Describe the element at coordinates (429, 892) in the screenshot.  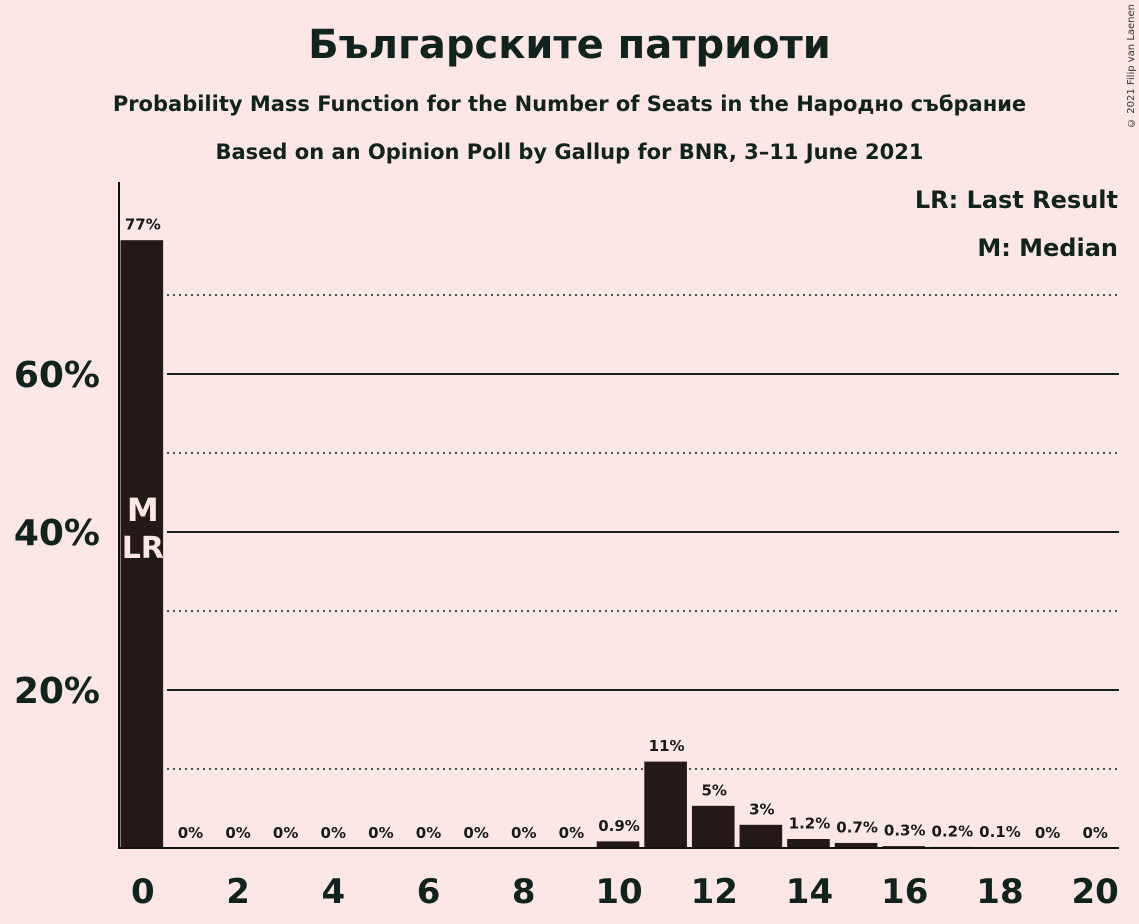
I see `x-tick-label: 6` at that location.